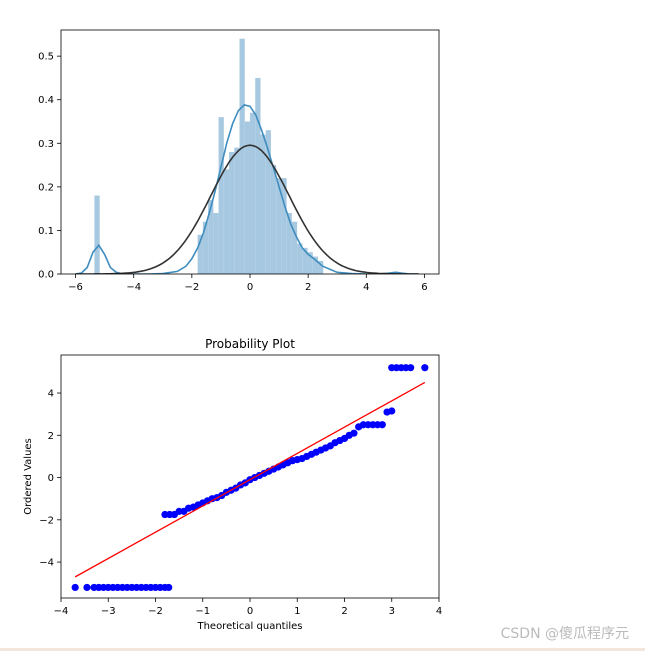  What do you see at coordinates (46, 100) in the screenshot?
I see `y-tick-label: 0.4` at bounding box center [46, 100].